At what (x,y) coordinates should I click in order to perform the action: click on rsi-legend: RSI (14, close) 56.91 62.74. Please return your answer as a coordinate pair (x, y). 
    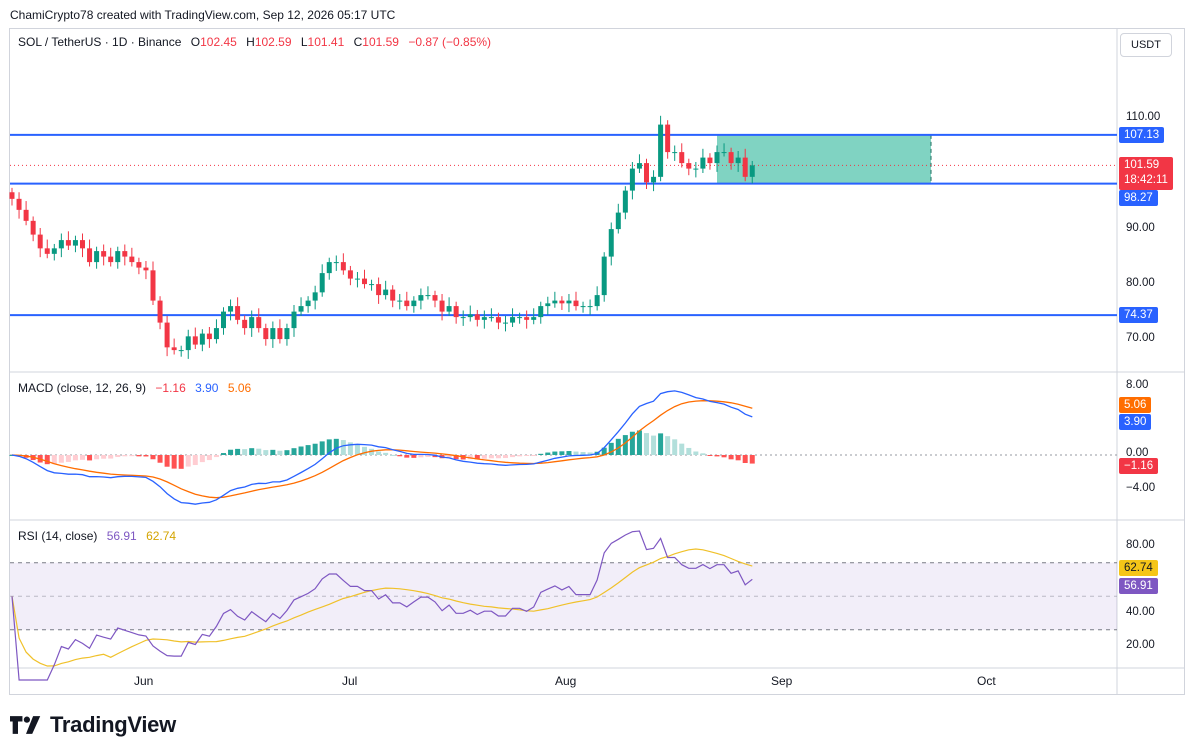
    Looking at the image, I should click on (100, 536).